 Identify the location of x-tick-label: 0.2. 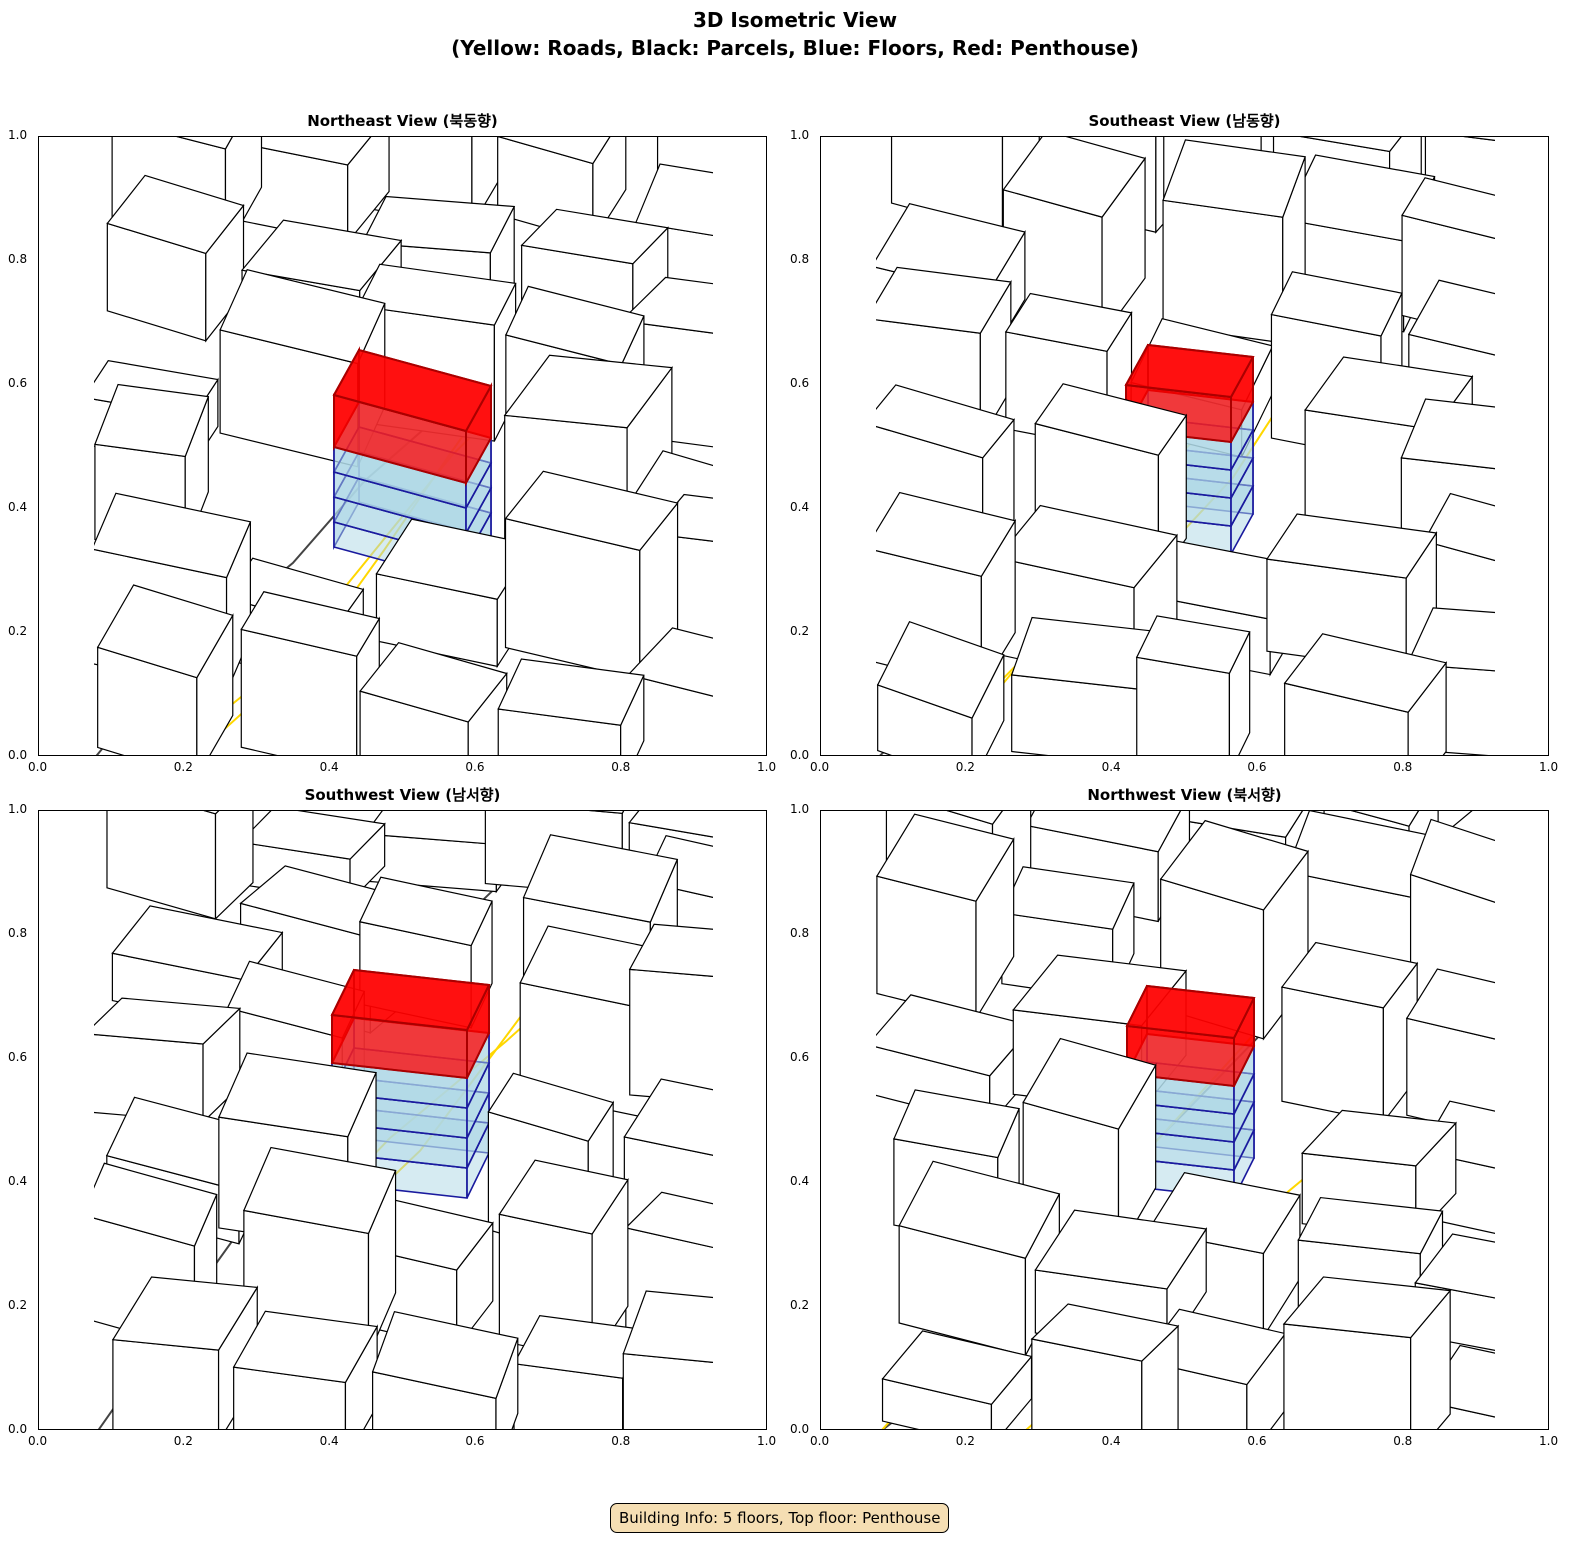
(183, 767).